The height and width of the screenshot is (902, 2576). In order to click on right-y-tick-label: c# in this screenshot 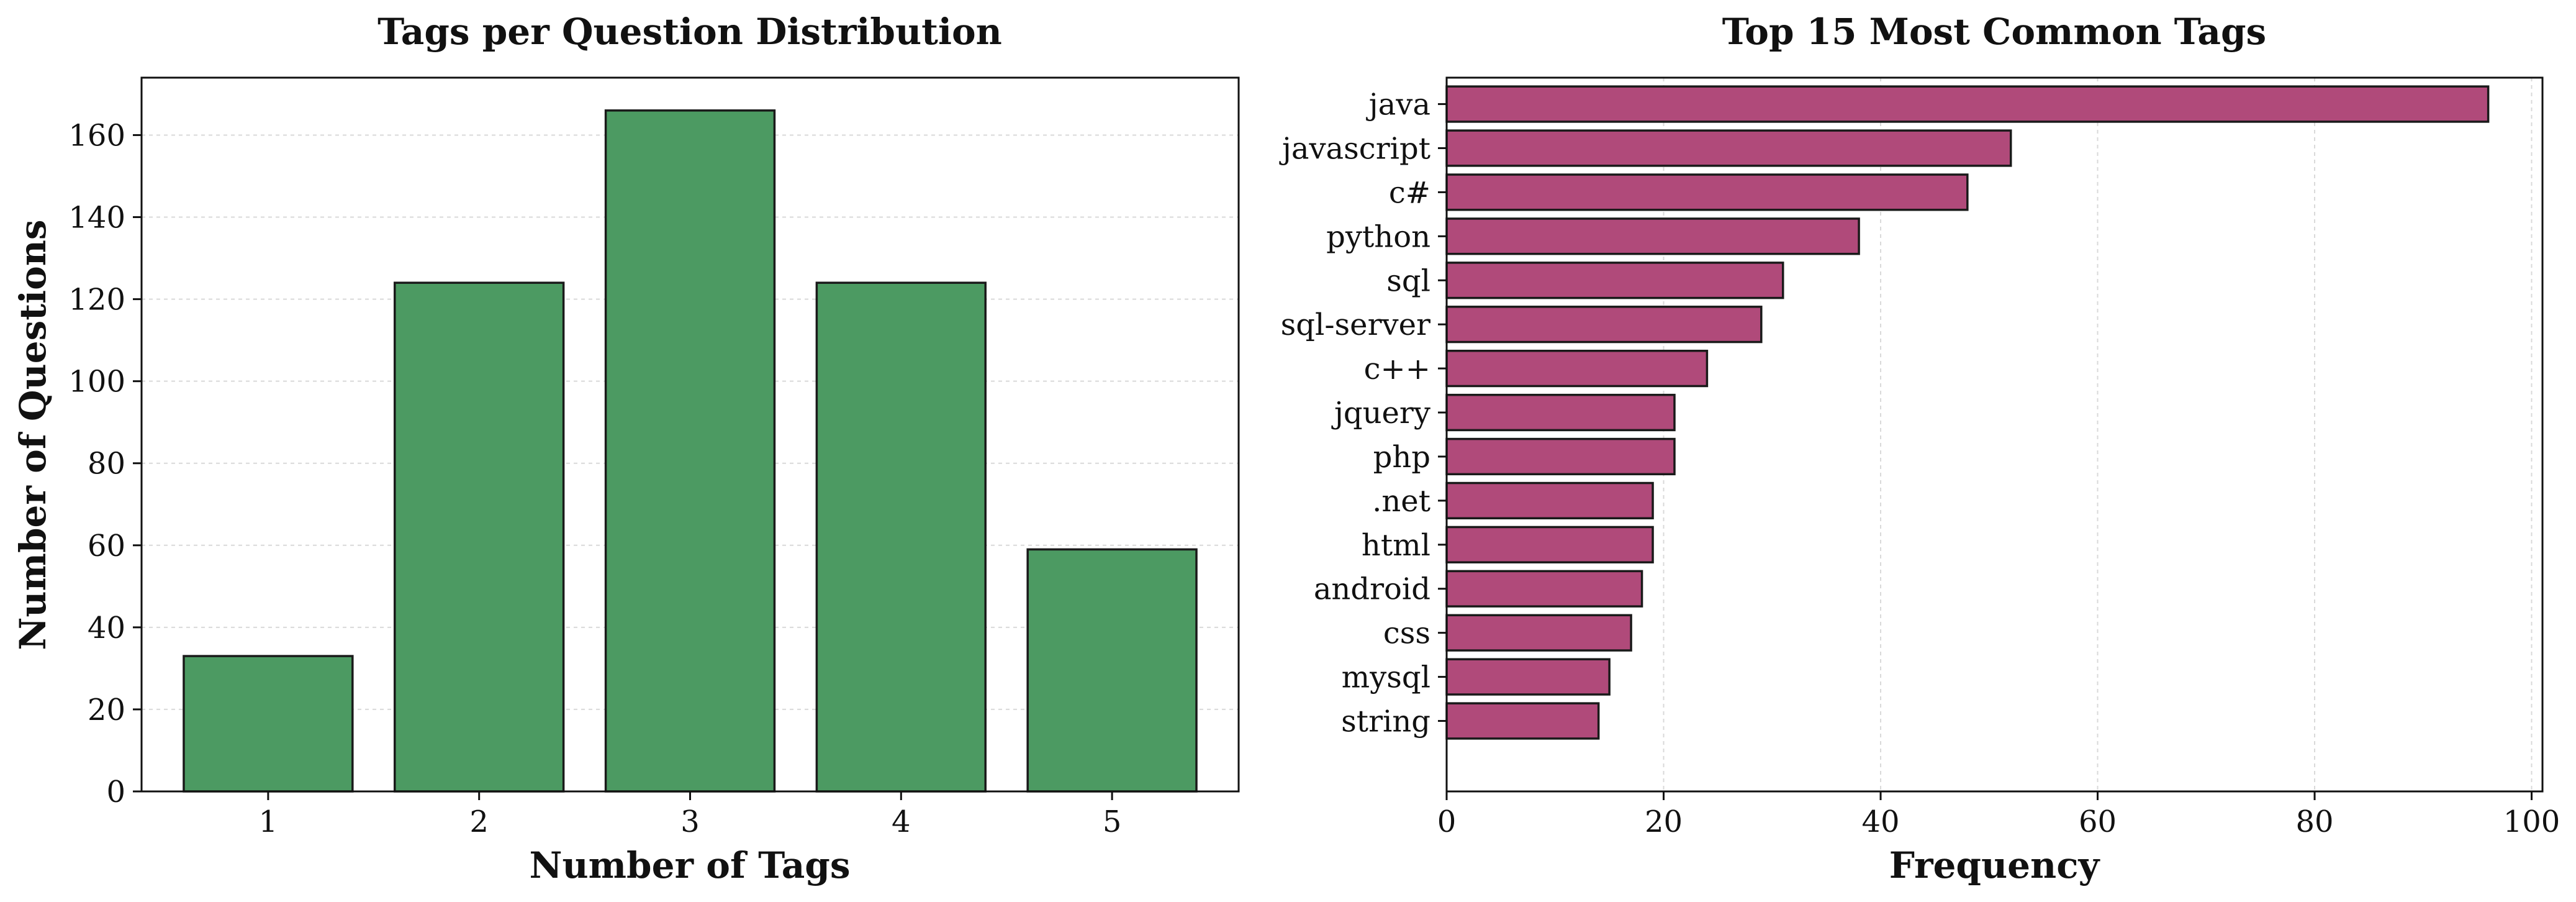, I will do `click(1409, 192)`.